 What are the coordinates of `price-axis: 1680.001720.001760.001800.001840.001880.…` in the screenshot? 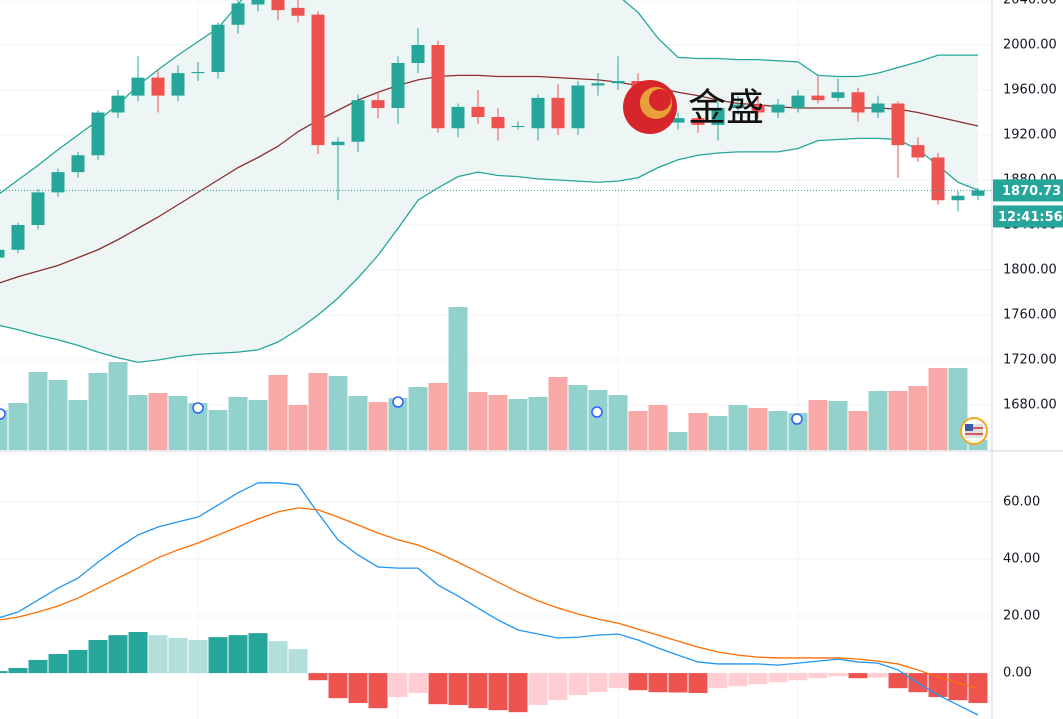 It's located at (1028, 340).